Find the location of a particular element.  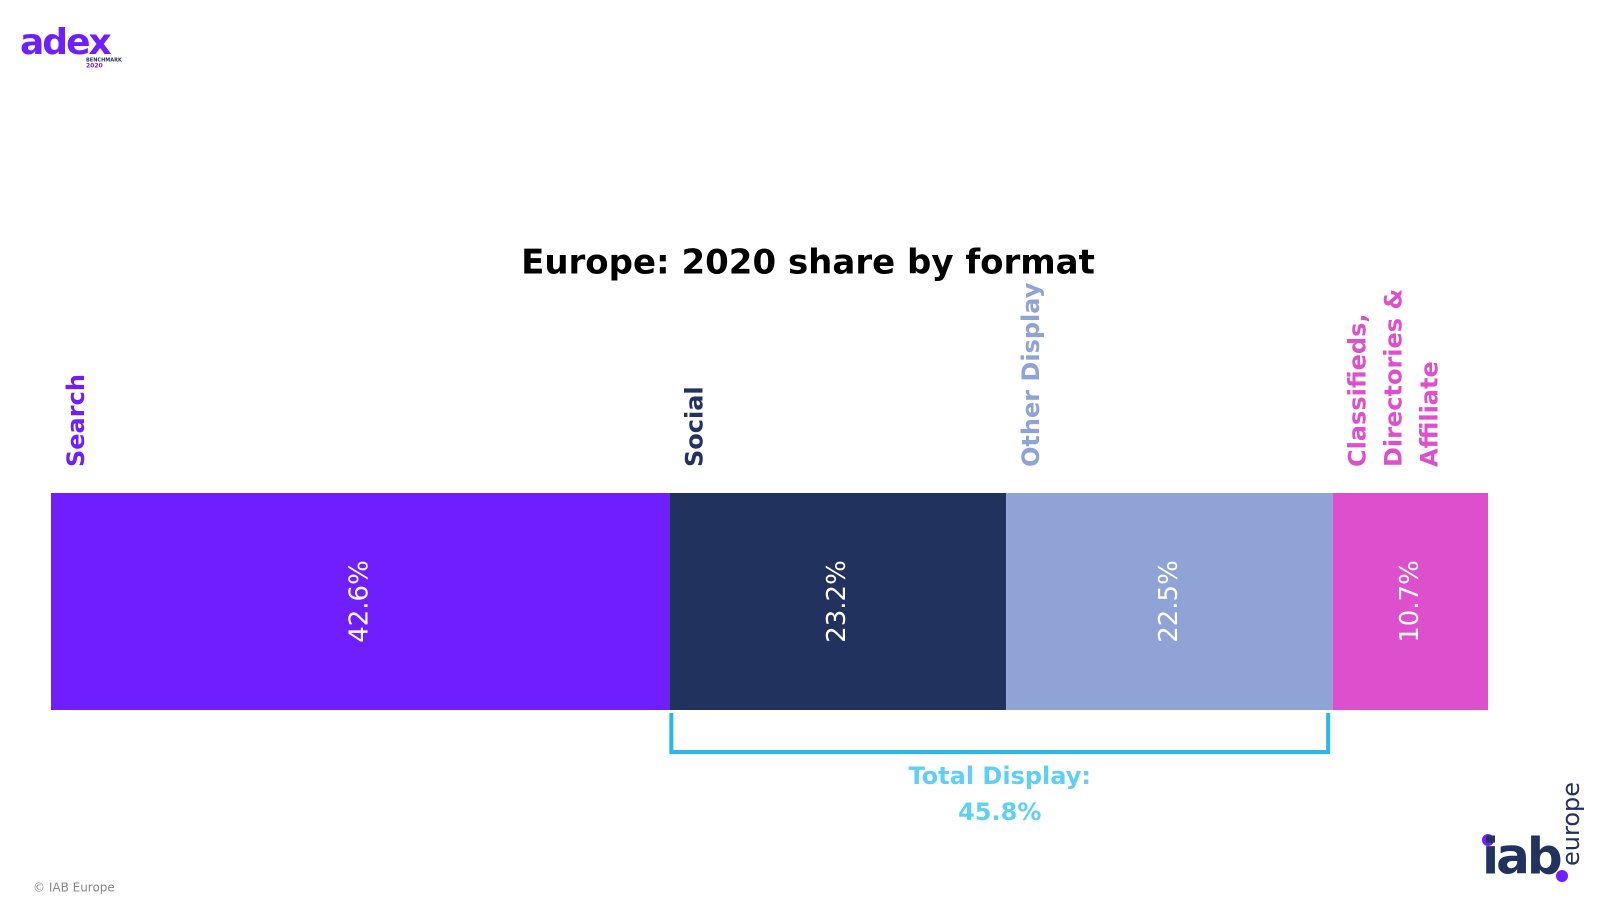

annotation-value: 45.8% is located at coordinates (999, 812).